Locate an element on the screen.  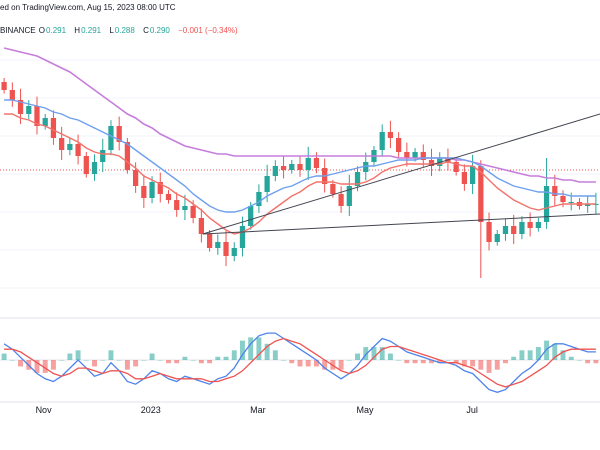
open-label: O is located at coordinates (42, 30).